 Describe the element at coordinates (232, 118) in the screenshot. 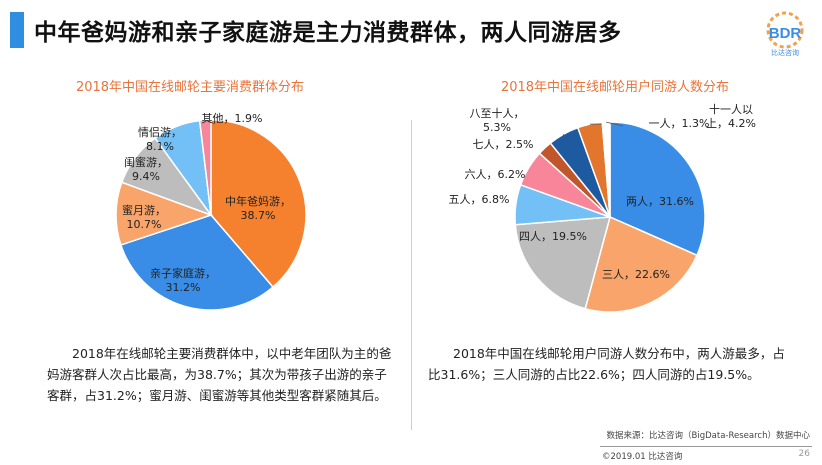

I see `pie0-label-5: 其他，1.9%` at that location.